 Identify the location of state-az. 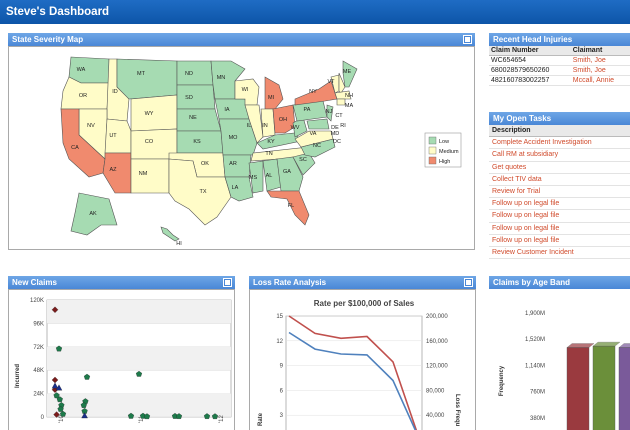
(117, 173).